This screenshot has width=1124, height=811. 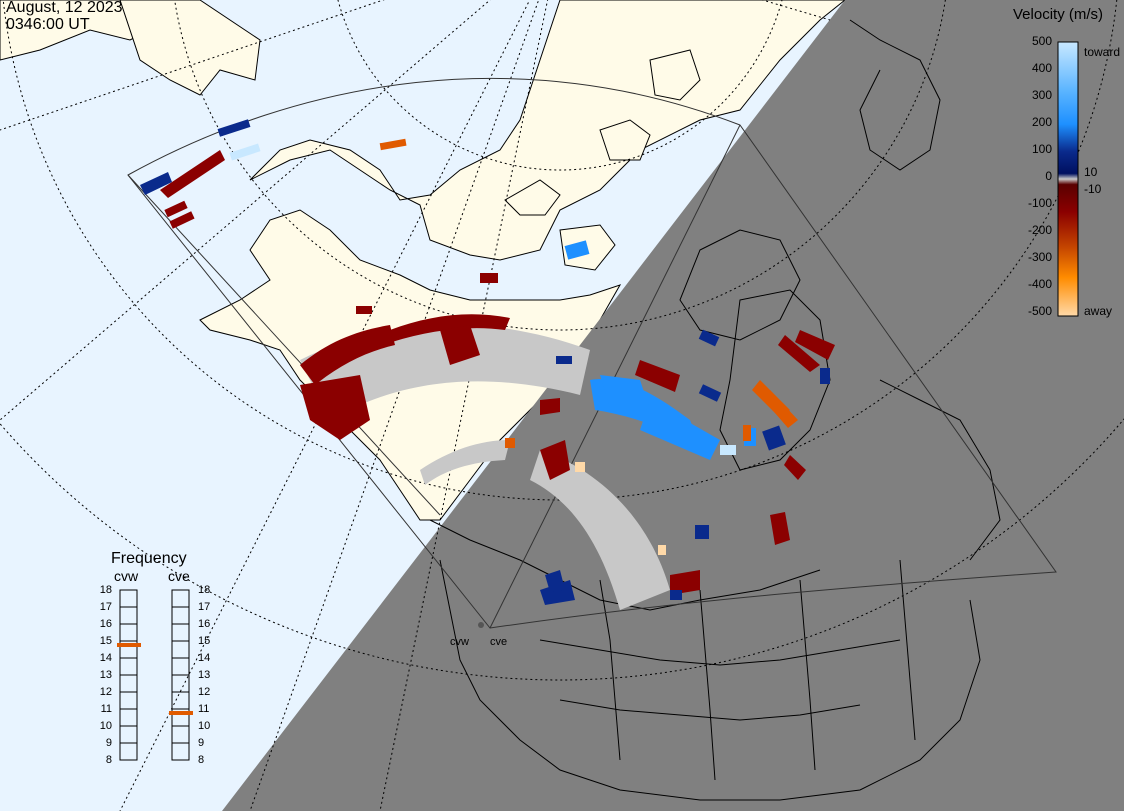 I want to click on frequency-tick-left-0: 18, so click(x=105, y=590).